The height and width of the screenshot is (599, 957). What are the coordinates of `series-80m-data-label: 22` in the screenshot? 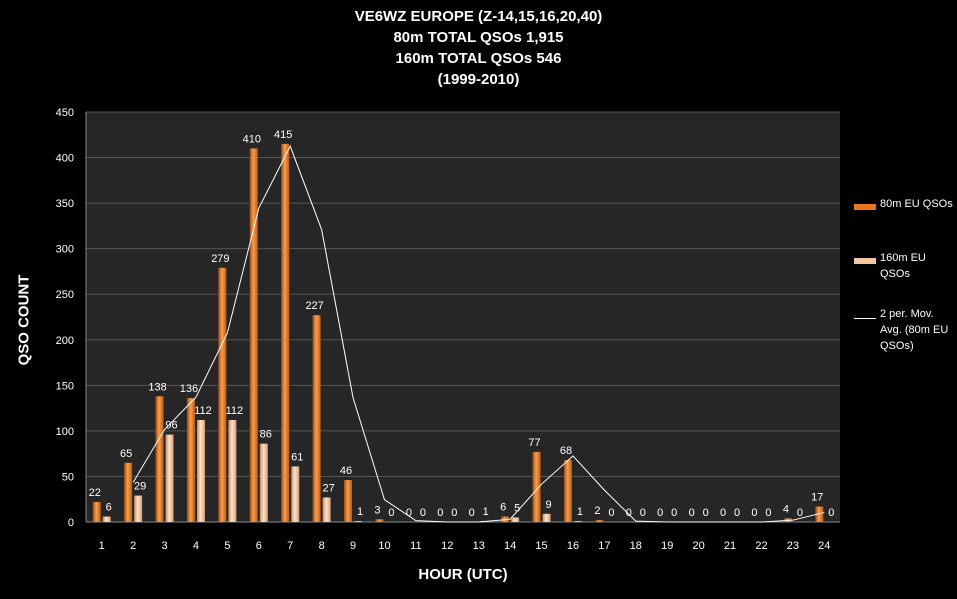 It's located at (95, 493).